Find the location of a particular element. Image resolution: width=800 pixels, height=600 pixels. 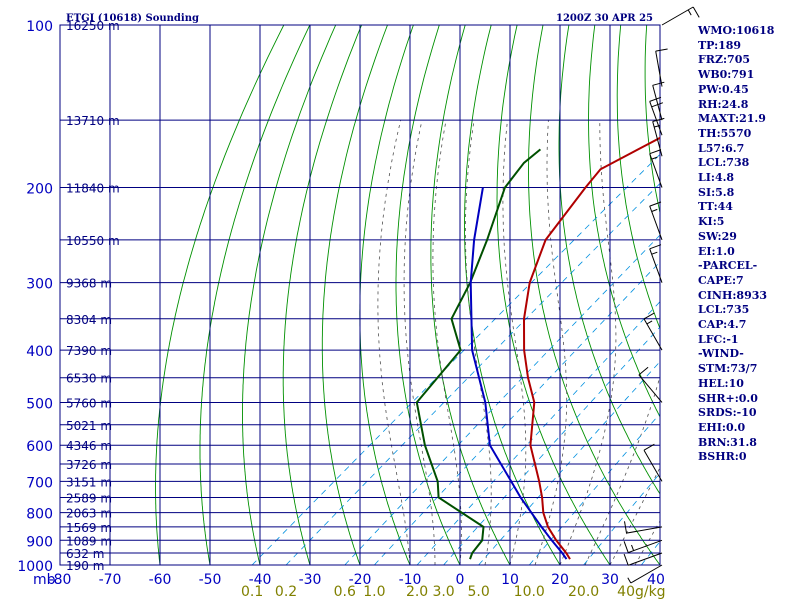

pressure-tick-label: 100 is located at coordinates (39, 27).